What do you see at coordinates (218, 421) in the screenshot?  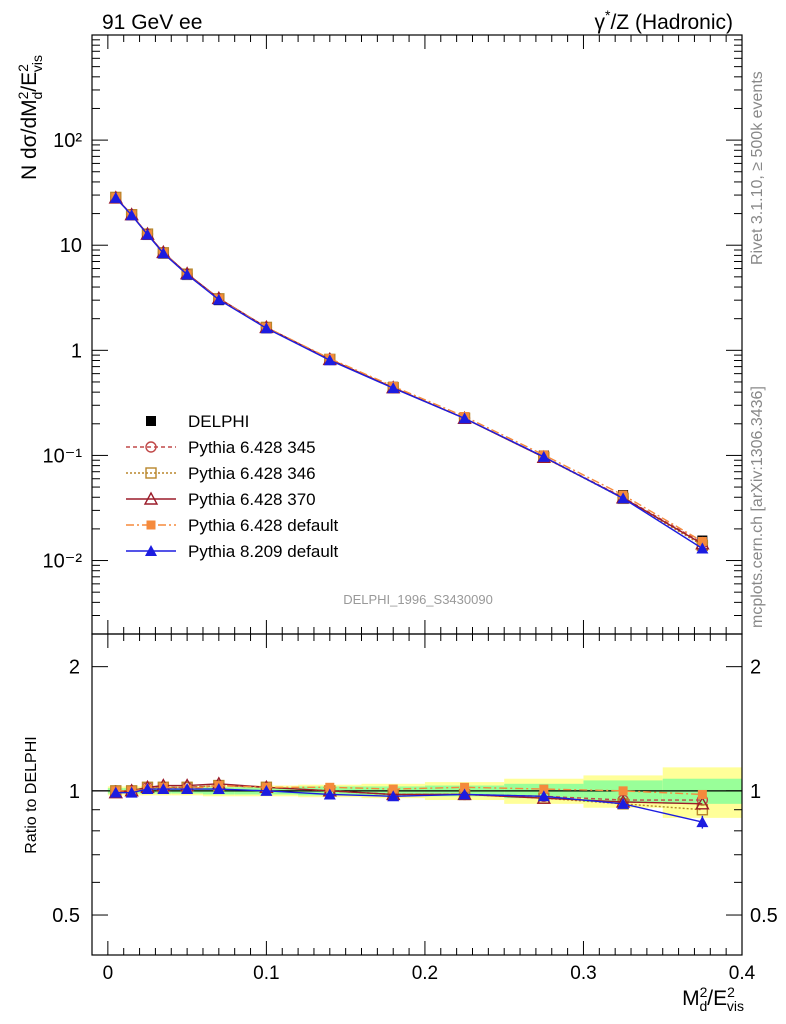 I see `legend-label: DELPHI` at bounding box center [218, 421].